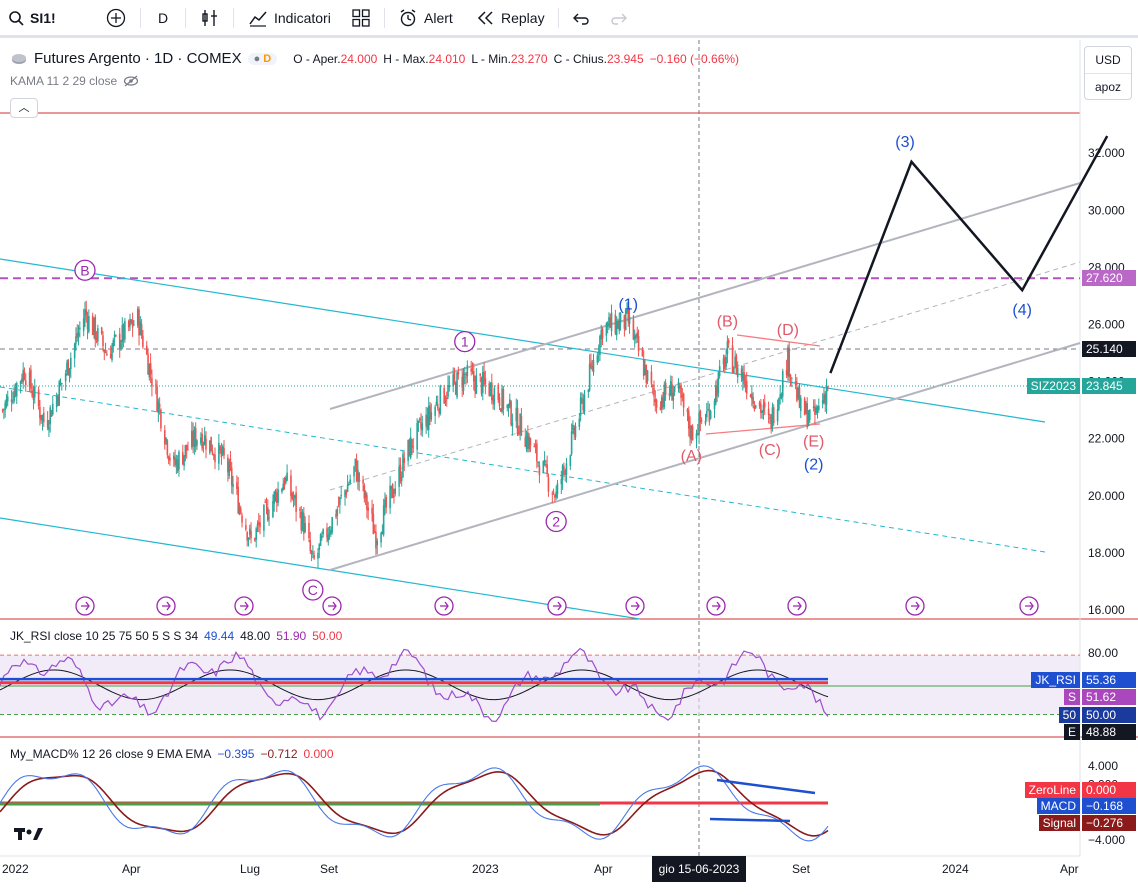 This screenshot has height=895, width=1138. Describe the element at coordinates (509, 58) in the screenshot. I see `ohlc-low: L - Min.23.270` at that location.